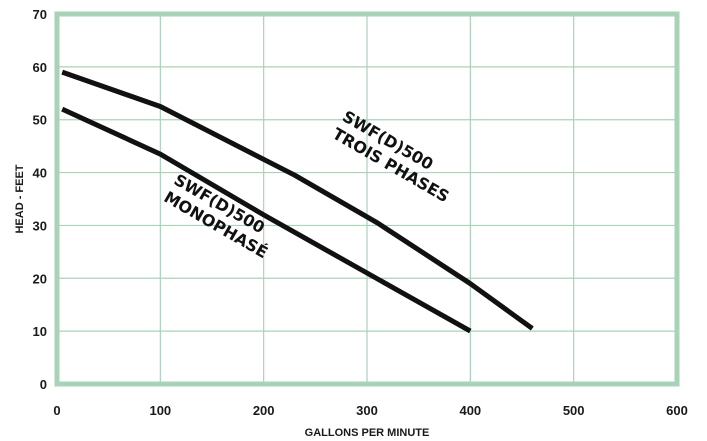 This screenshot has height=441, width=707. I want to click on y-tick-label-60: 60, so click(40, 67).